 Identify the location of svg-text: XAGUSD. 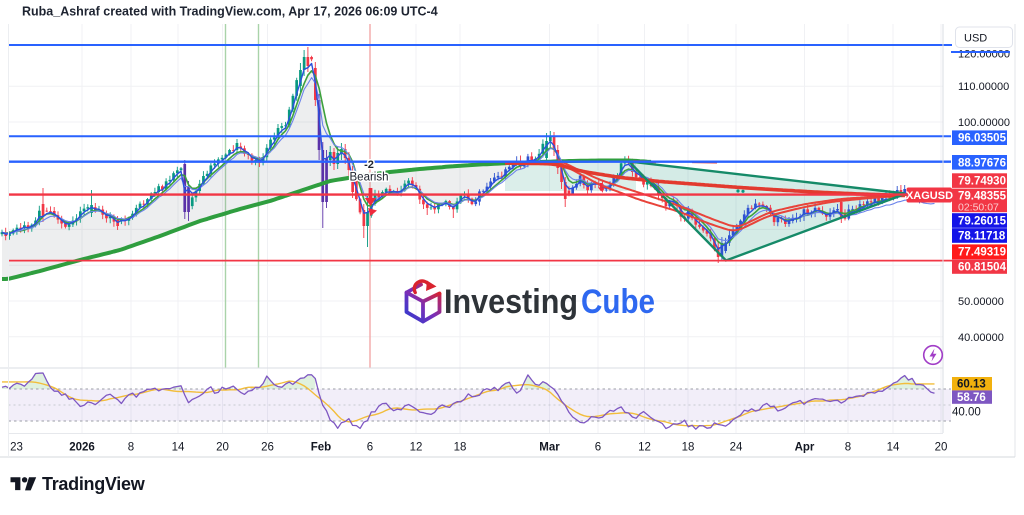
(929, 196).